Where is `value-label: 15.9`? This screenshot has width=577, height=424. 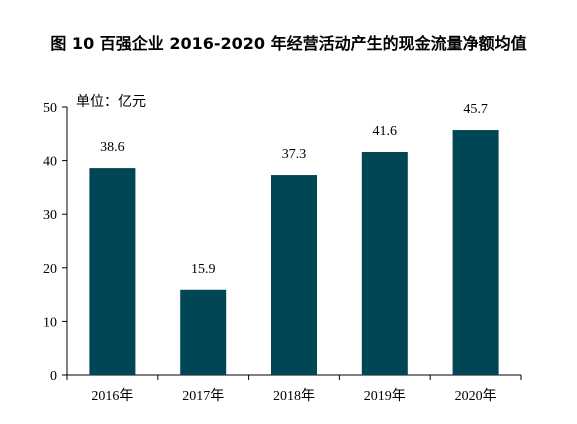
value-label: 15.9 is located at coordinates (203, 269).